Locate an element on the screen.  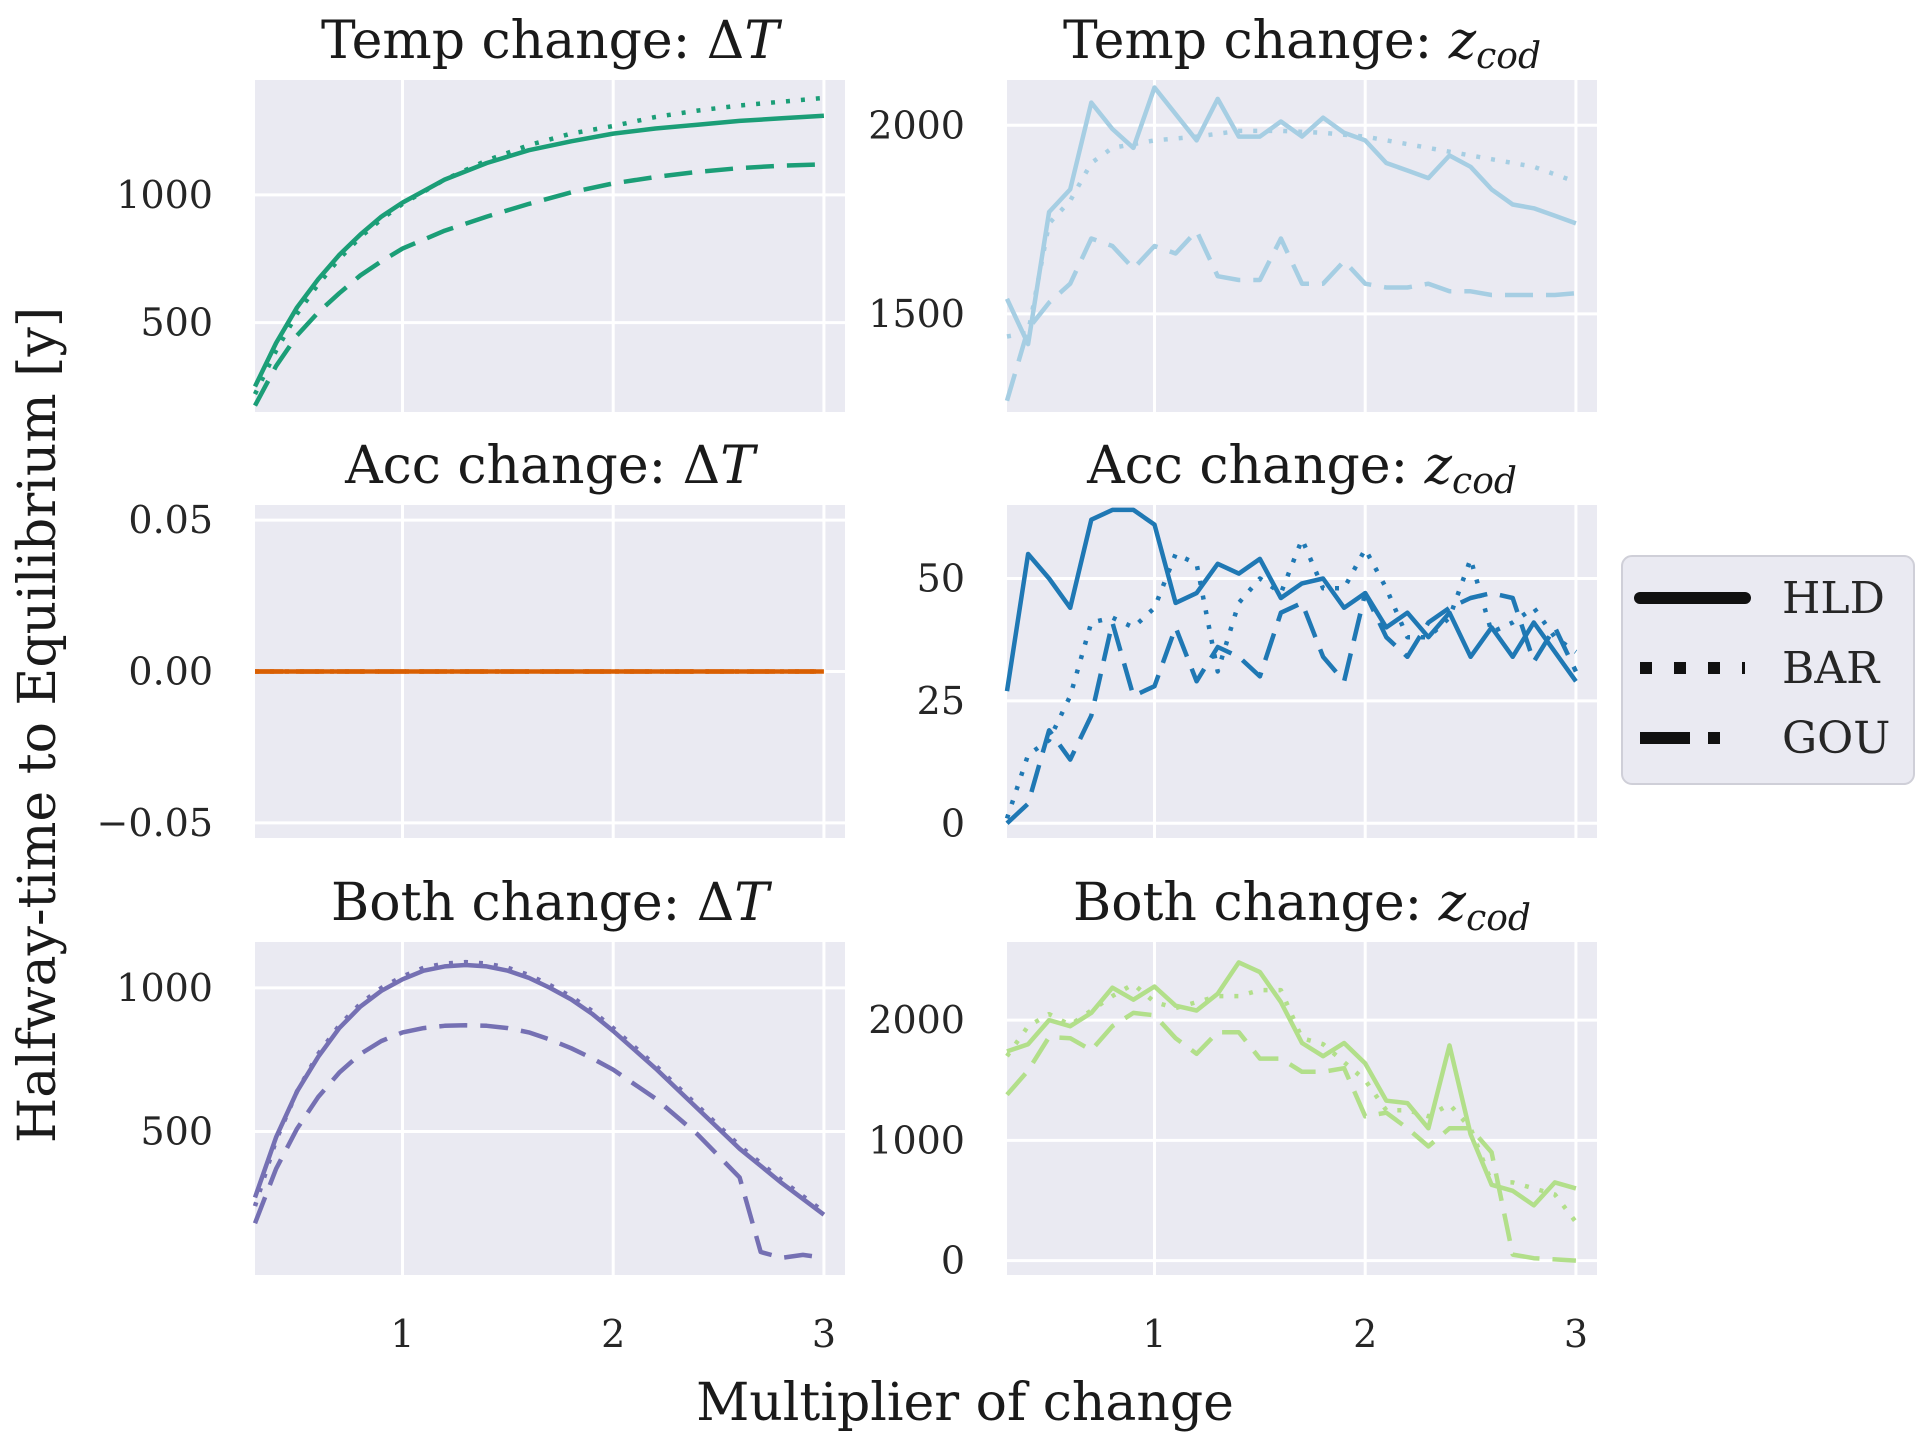
legend-label-gou: GOU is located at coordinates (1836, 738).